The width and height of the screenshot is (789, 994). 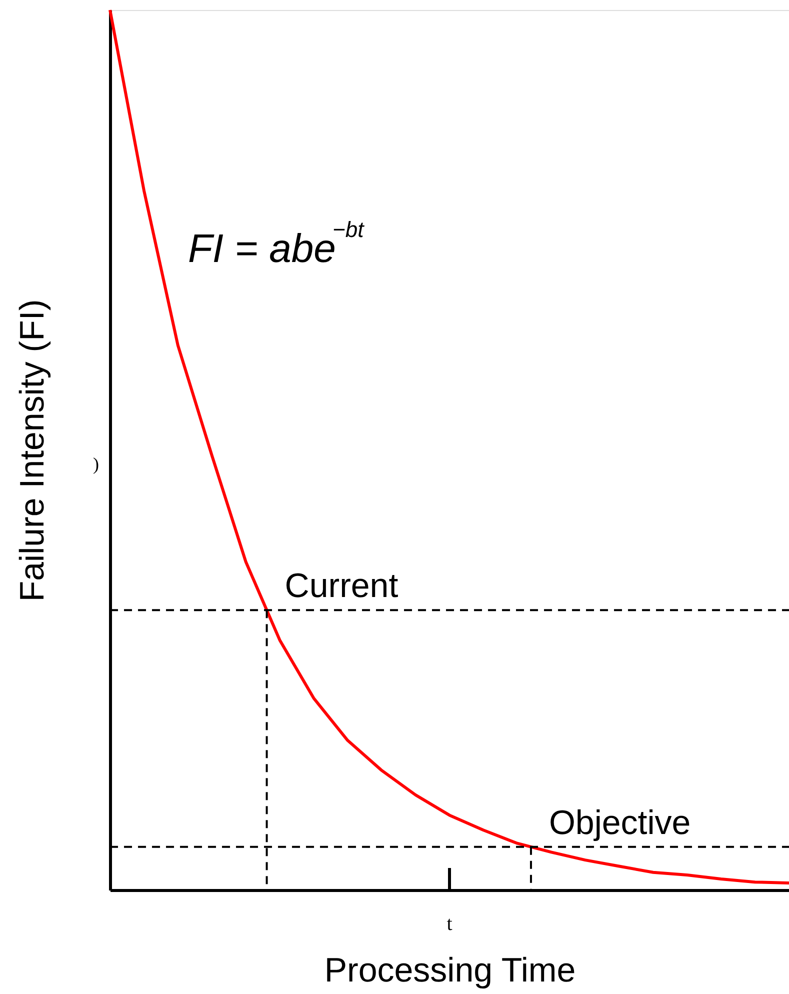 What do you see at coordinates (341, 586) in the screenshot?
I see `ref-line-label: Current` at bounding box center [341, 586].